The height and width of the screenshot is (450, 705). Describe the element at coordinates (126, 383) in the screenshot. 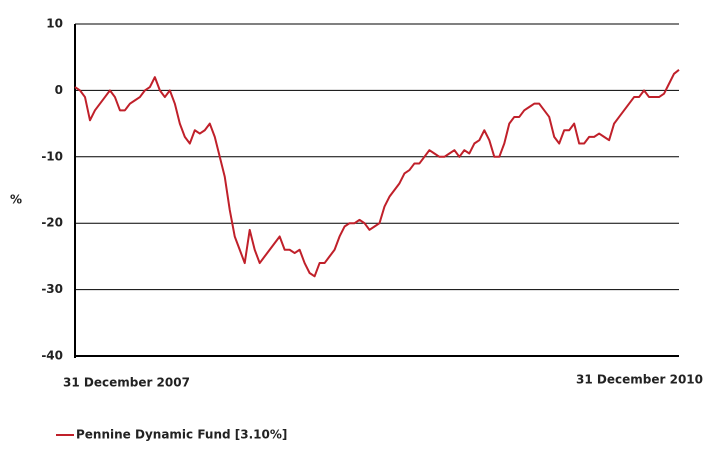

I see `x-tick-label: 31 December 2007` at that location.